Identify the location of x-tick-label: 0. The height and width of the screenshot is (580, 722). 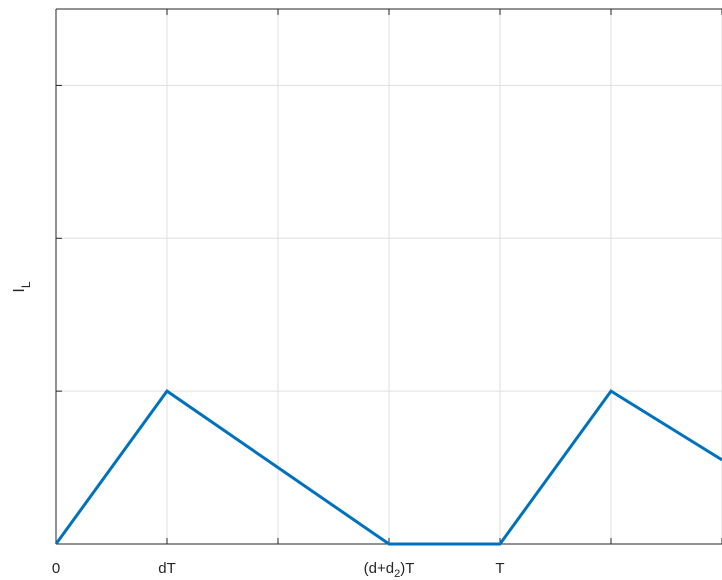
(56, 568).